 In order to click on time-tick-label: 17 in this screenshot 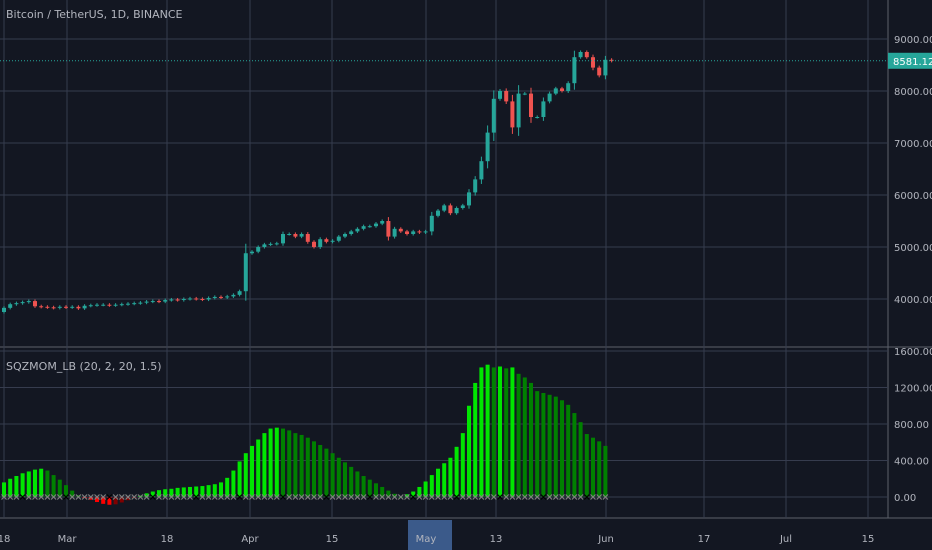, I will do `click(704, 539)`.